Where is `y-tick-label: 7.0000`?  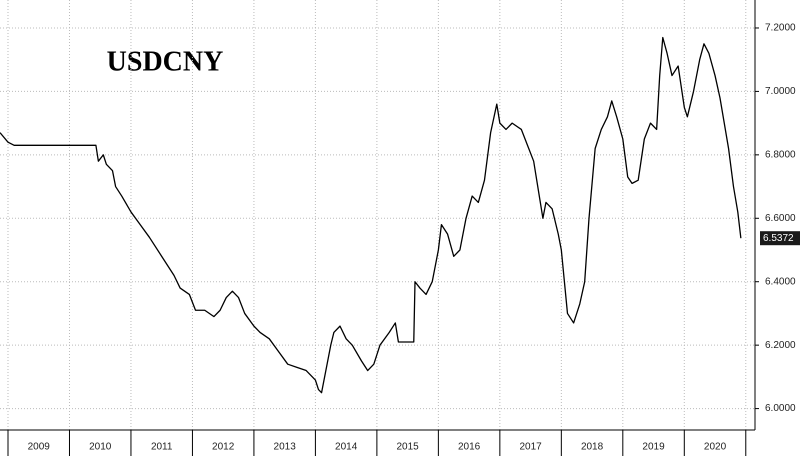
y-tick-label: 7.0000 is located at coordinates (780, 91).